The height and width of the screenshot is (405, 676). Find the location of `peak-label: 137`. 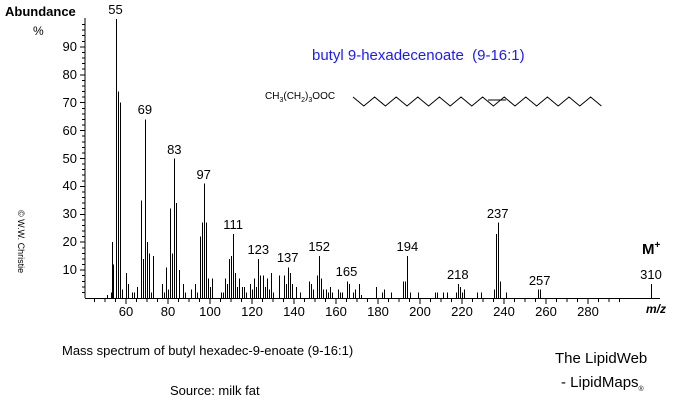

peak-label: 137 is located at coordinates (287, 258).